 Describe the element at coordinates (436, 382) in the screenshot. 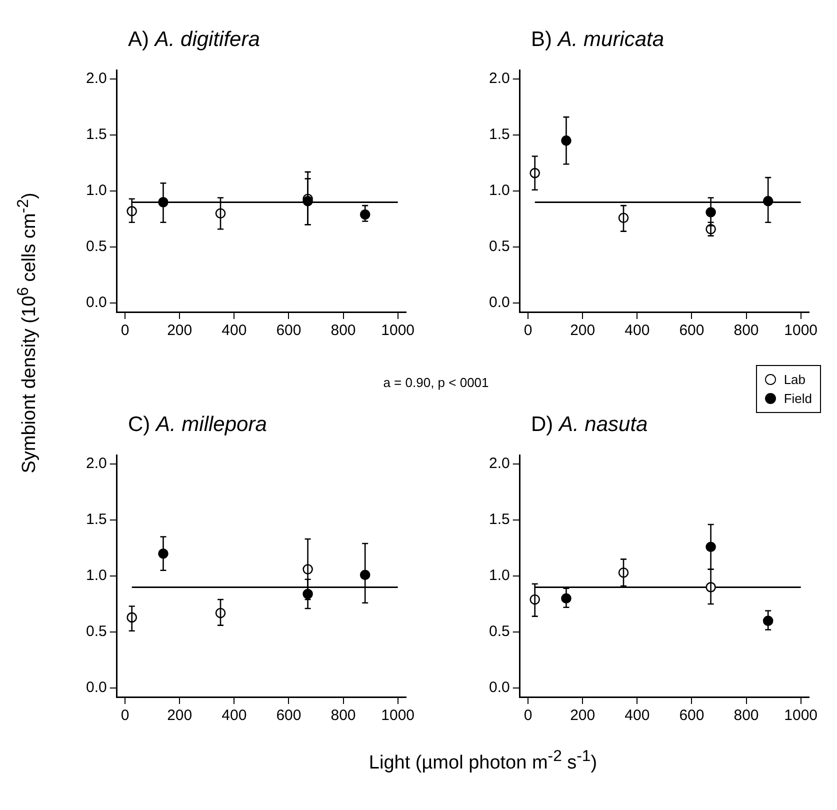

I see `text: a = 0.90, p < 0001` at that location.